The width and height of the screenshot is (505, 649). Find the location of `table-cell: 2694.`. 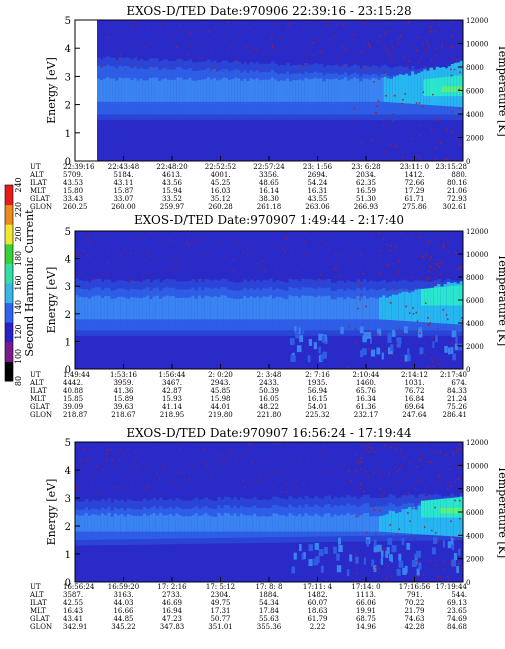

table-cell: 2694. is located at coordinates (317, 175).